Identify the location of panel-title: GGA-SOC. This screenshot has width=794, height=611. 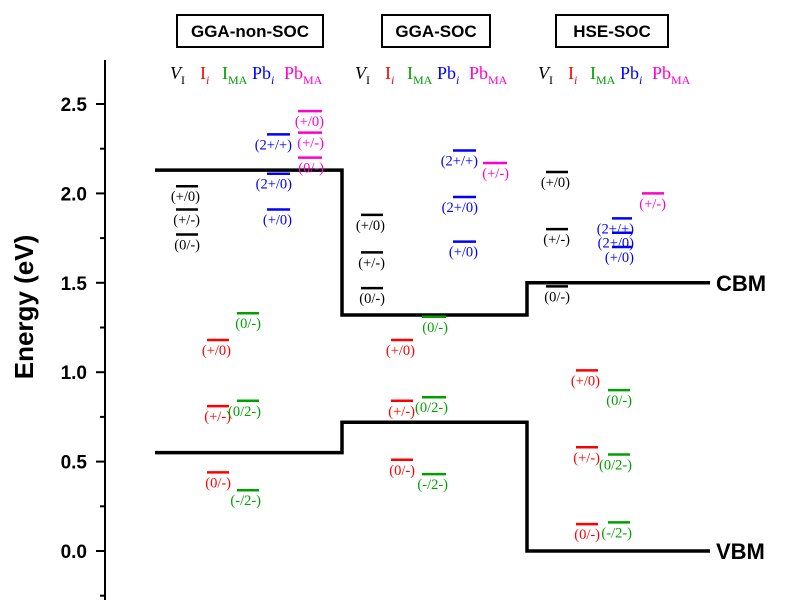
(435, 31).